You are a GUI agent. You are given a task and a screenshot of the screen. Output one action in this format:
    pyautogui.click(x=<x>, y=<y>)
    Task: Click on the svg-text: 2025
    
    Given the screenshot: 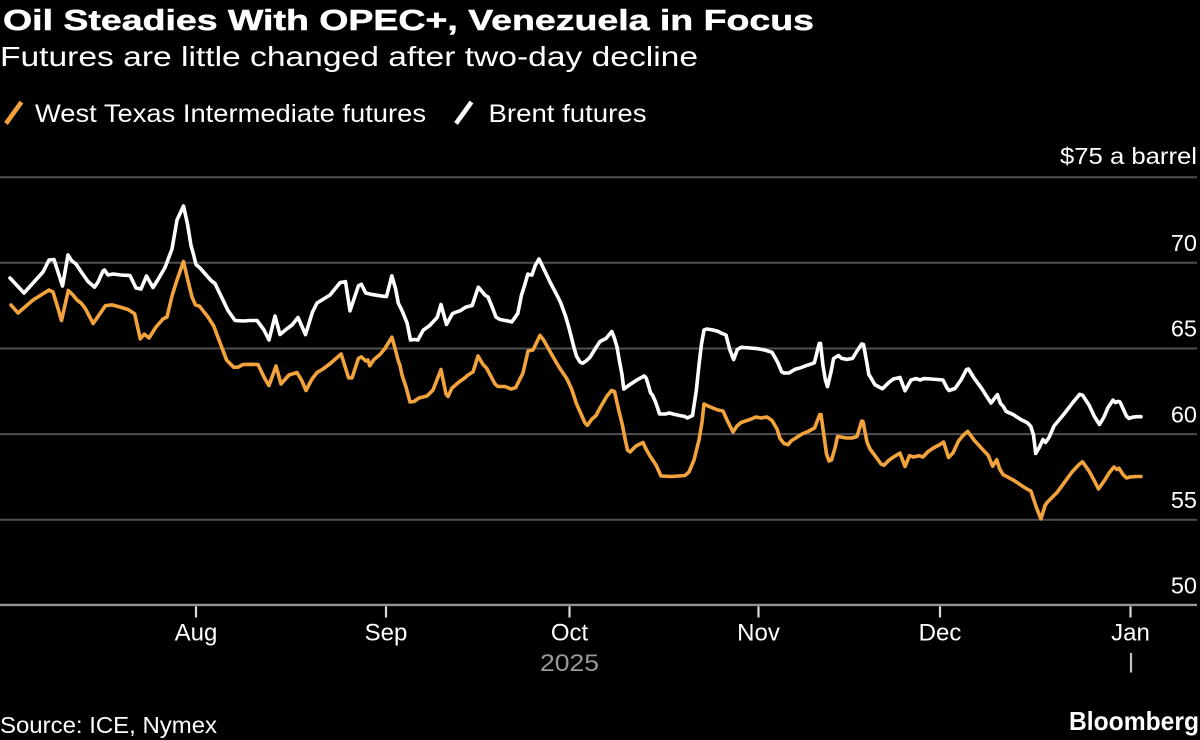 What is the action you would take?
    pyautogui.click(x=569, y=663)
    